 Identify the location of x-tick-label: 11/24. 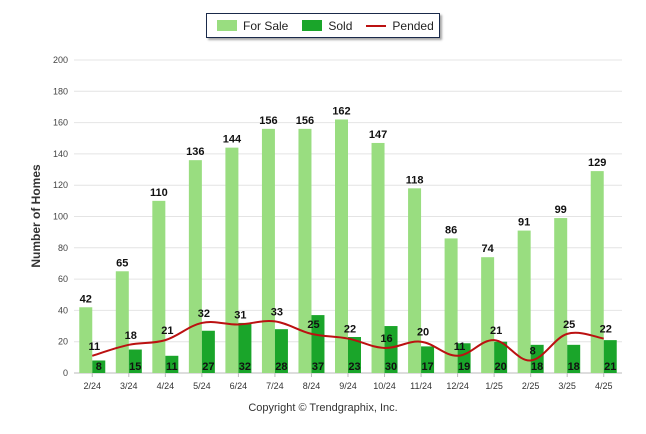
(421, 386).